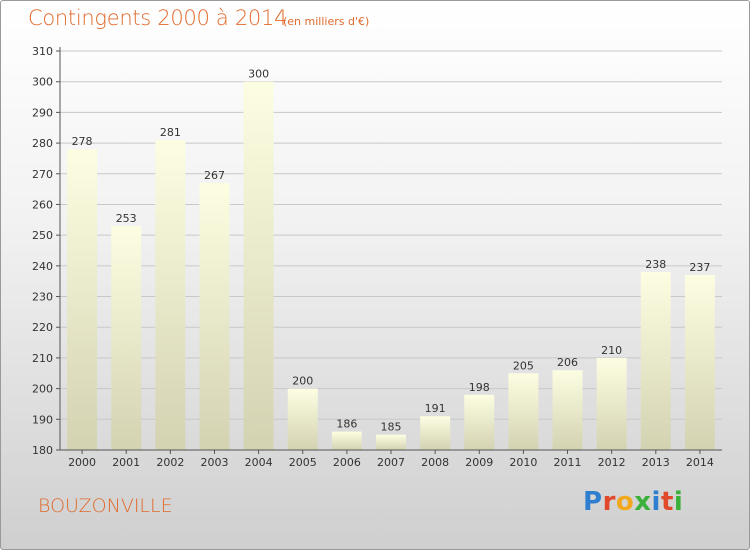  What do you see at coordinates (656, 462) in the screenshot?
I see `x-tick-label: 2013` at bounding box center [656, 462].